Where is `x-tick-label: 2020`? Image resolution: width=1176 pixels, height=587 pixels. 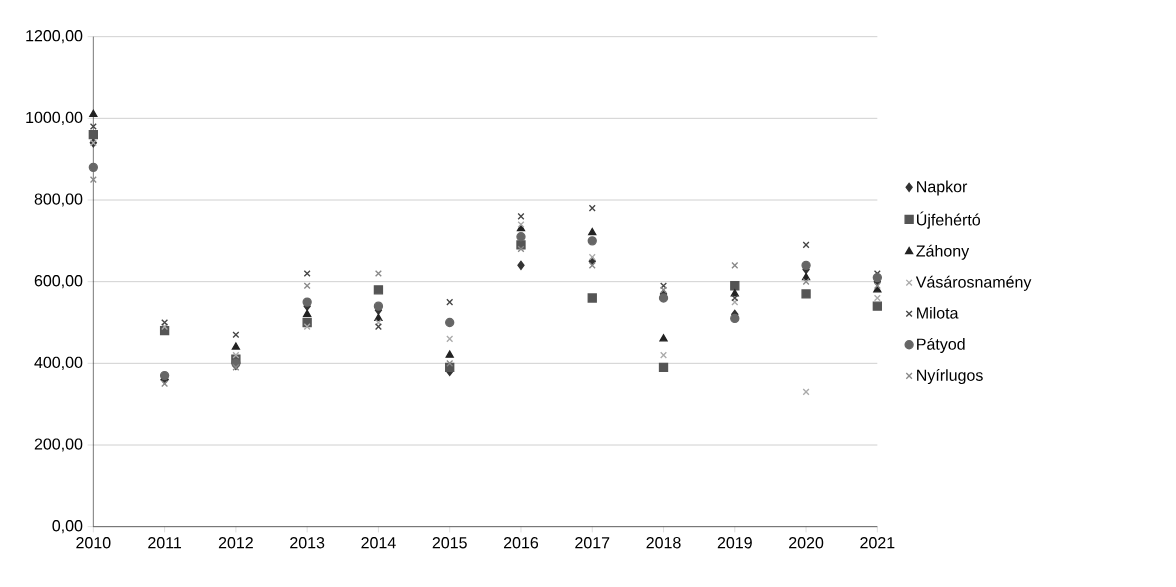 x-tick-label: 2020 is located at coordinates (806, 543).